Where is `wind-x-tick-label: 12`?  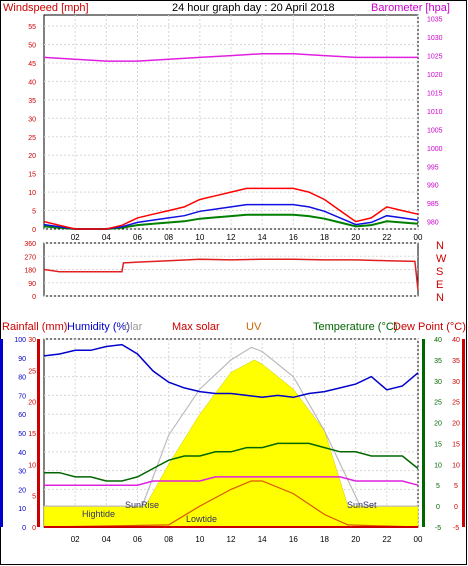 wind-x-tick-label: 12 is located at coordinates (231, 237).